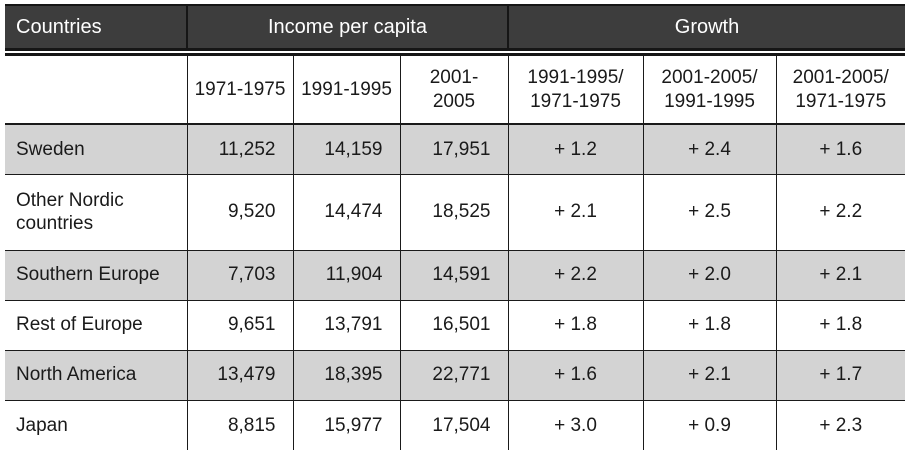 This screenshot has height=475, width=910. I want to click on header-growth-period-3: 2001-2005/ 1971-1975, so click(840, 88).